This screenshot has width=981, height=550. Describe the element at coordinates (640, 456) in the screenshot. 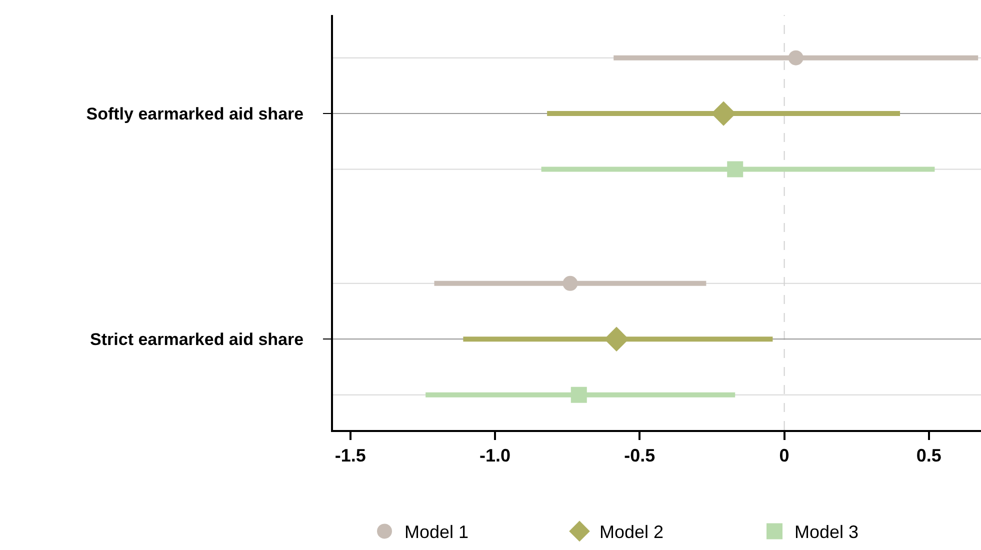

I see `x-tick-label: -0.5` at that location.